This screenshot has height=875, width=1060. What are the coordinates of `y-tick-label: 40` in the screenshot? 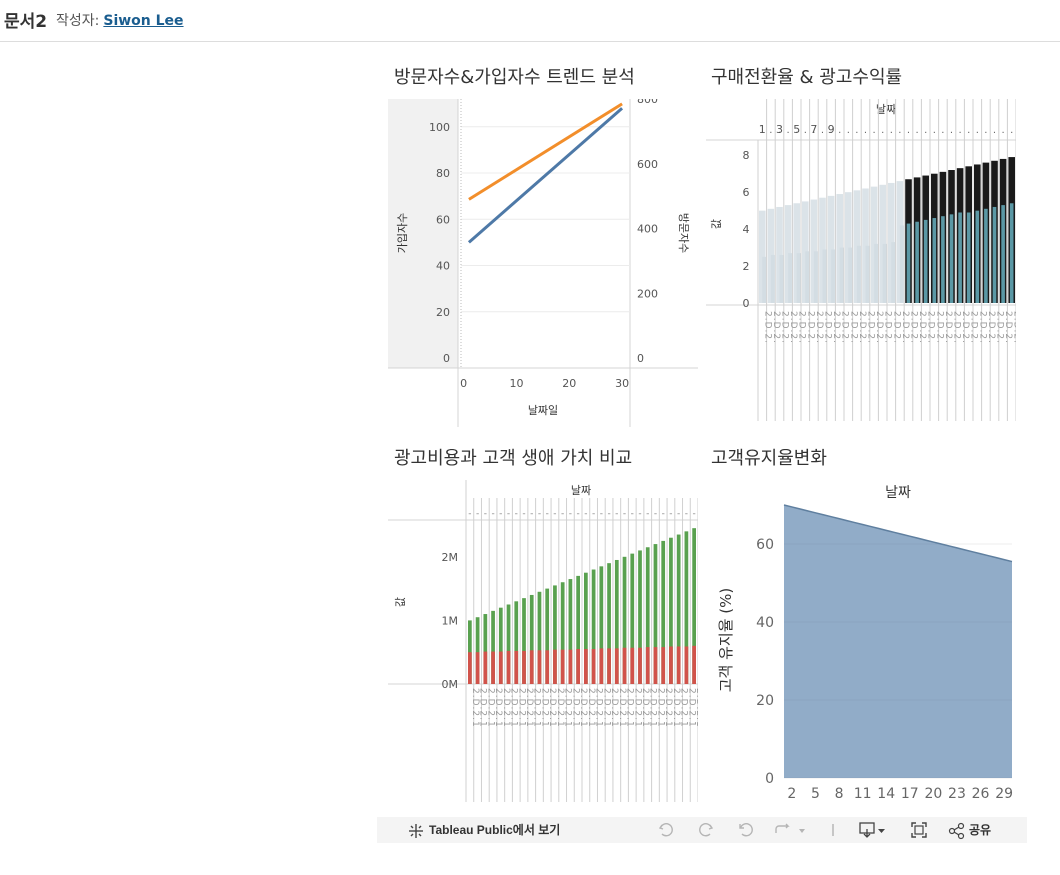 It's located at (765, 623).